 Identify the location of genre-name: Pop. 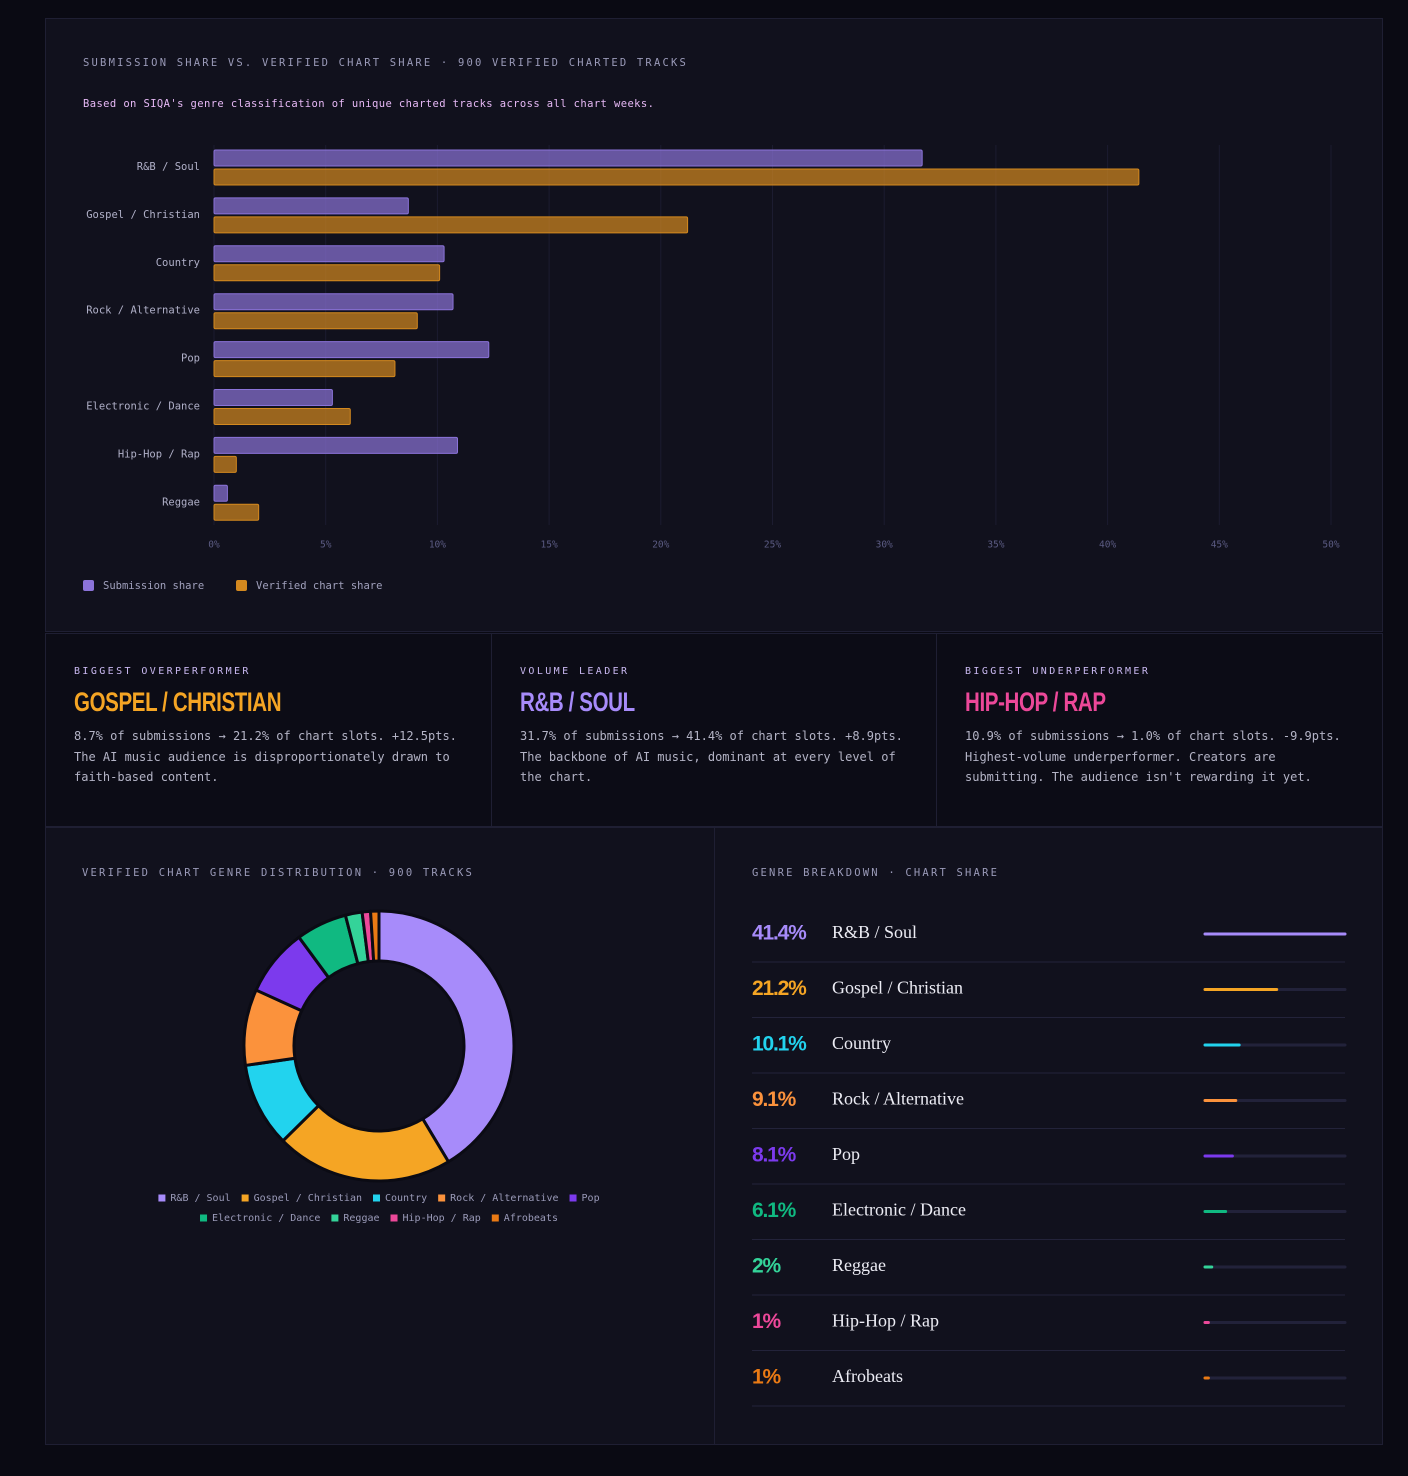
(846, 1154).